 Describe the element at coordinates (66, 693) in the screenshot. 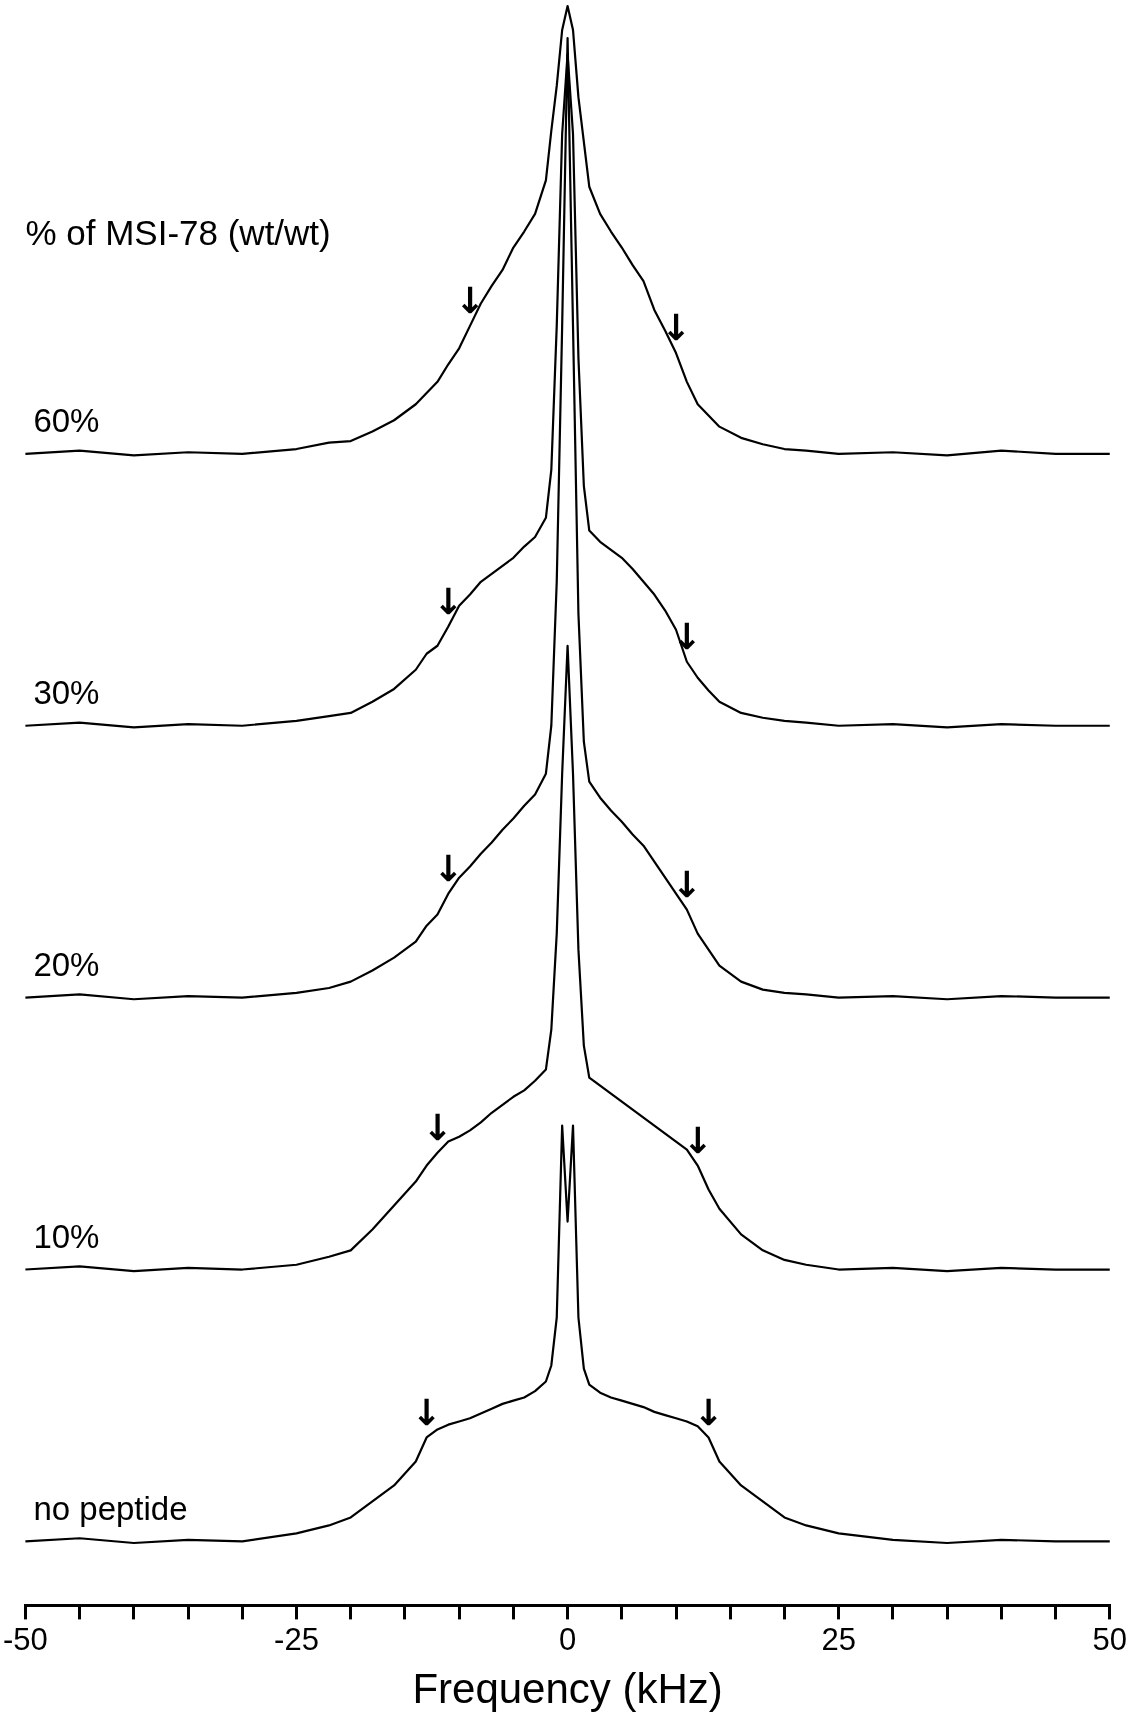

I see `series-label: 30%` at that location.